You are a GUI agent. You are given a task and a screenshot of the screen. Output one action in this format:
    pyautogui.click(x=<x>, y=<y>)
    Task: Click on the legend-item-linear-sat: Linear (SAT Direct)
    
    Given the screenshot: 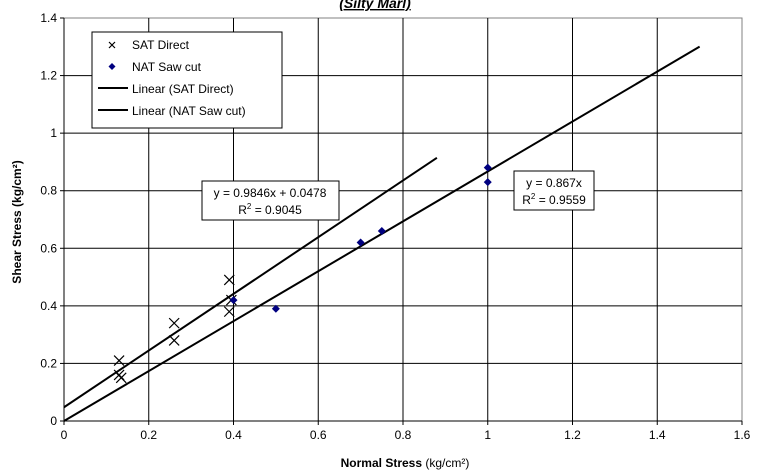 What is the action you would take?
    pyautogui.click(x=166, y=89)
    